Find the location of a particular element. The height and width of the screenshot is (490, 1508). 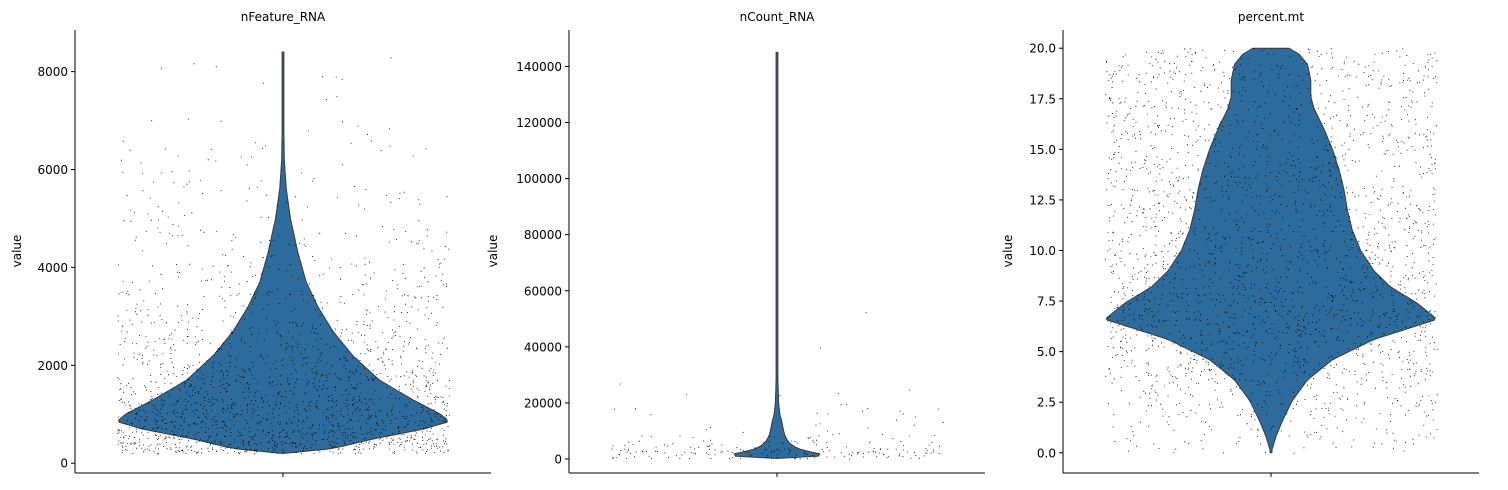

y-tick-label: 0.0 is located at coordinates (1046, 453).